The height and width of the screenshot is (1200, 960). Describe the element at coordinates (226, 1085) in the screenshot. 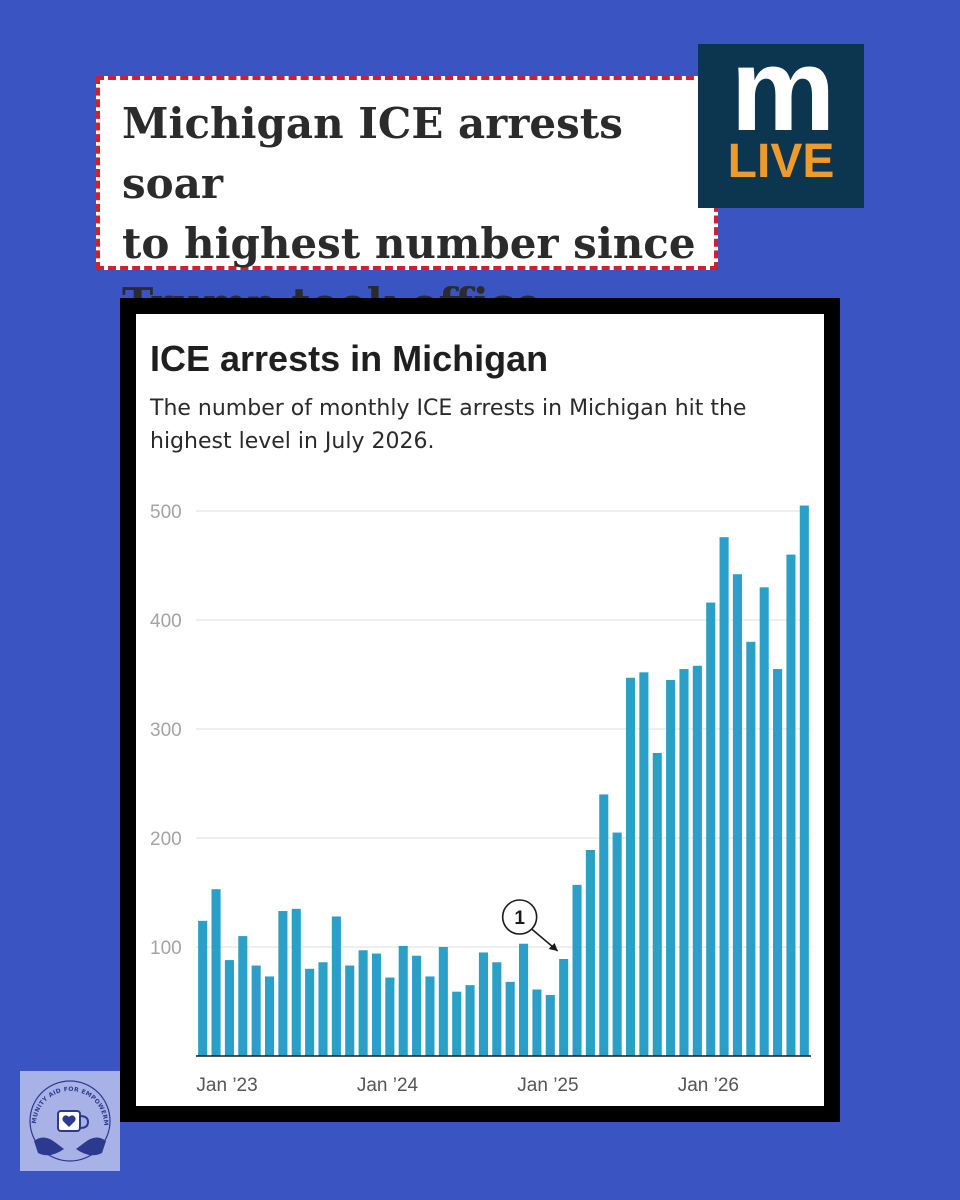

I see `x-tick-label: Jan ’23` at that location.